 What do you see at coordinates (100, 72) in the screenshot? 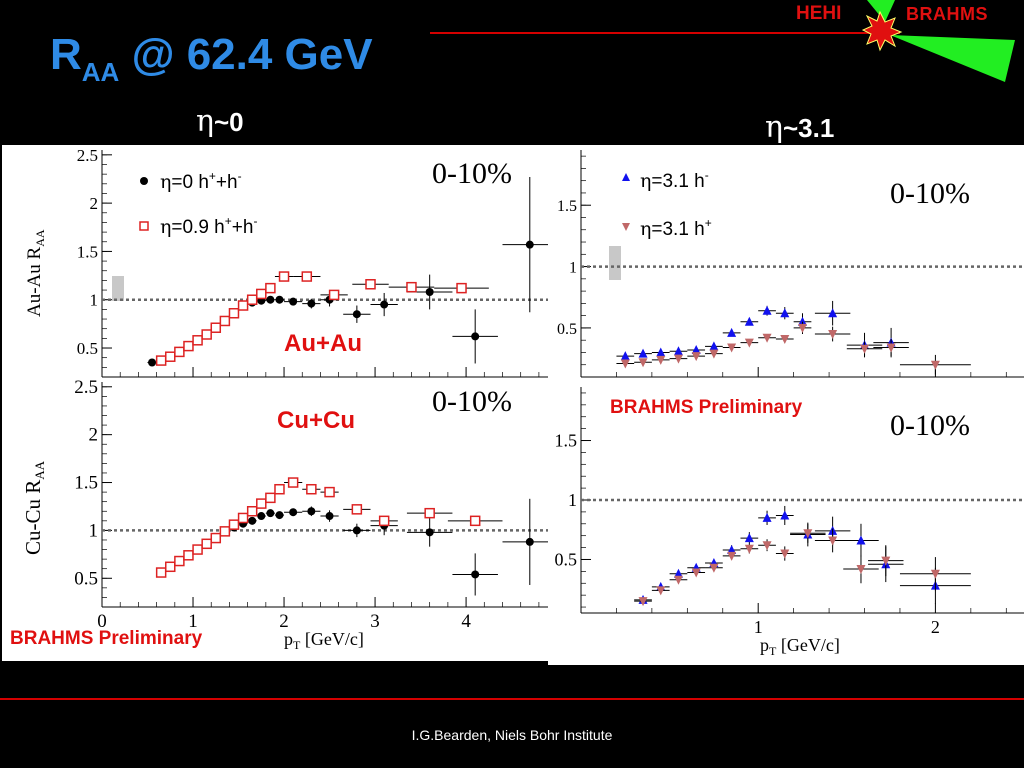
I see `title-subscript: AA` at bounding box center [100, 72].